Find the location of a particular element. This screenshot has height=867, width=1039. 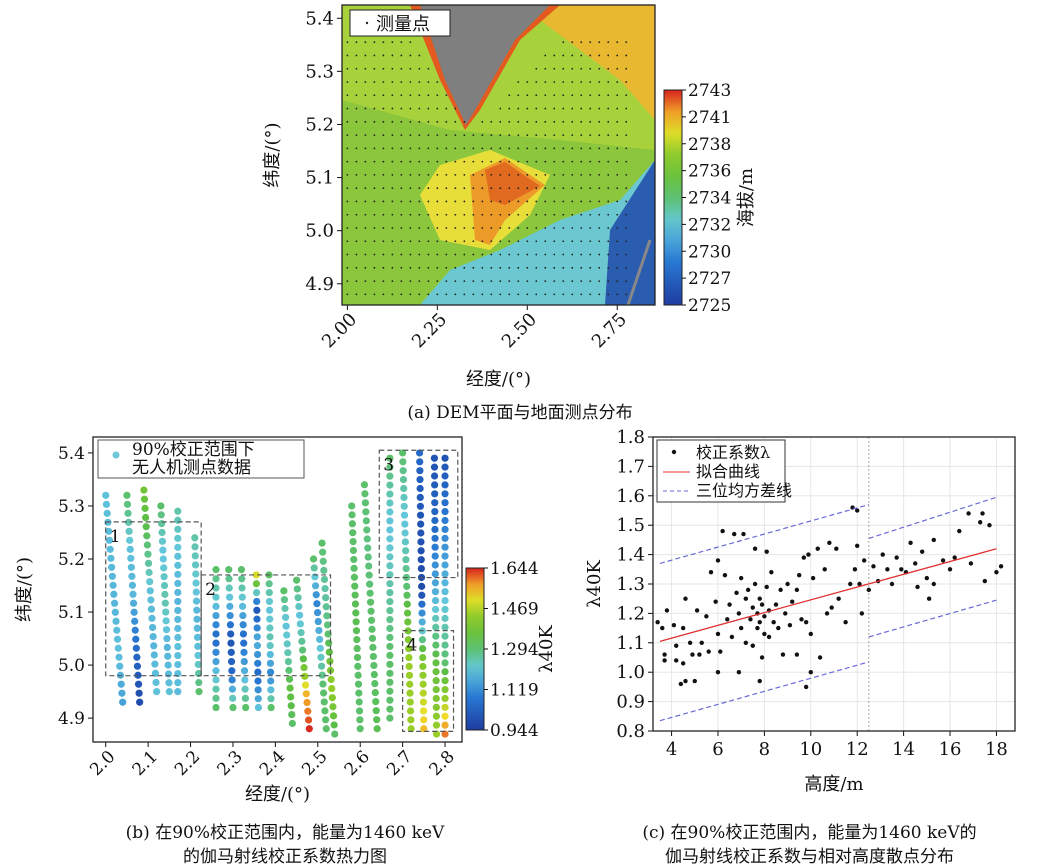

x-tick-label: 2.0 is located at coordinates (102, 763).